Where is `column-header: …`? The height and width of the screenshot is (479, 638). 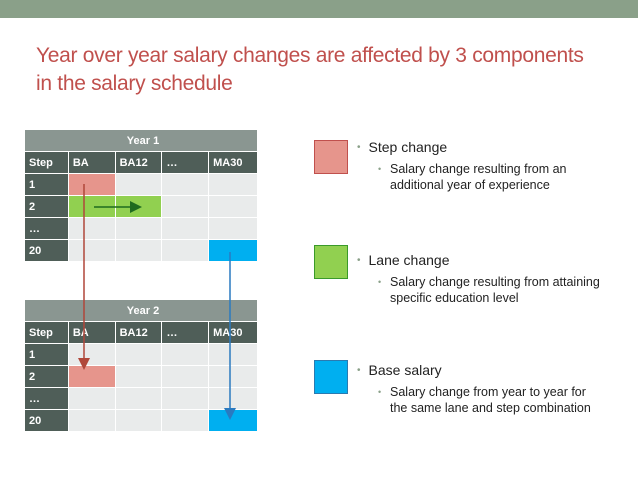
column-header: … is located at coordinates (185, 162).